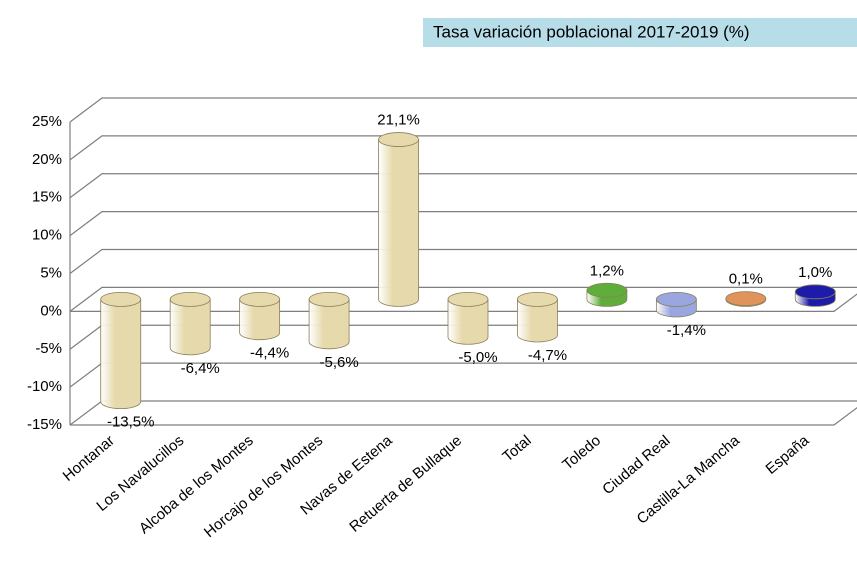  Describe the element at coordinates (636, 465) in the screenshot. I see `x-tick-label: Ciudad Real` at that location.